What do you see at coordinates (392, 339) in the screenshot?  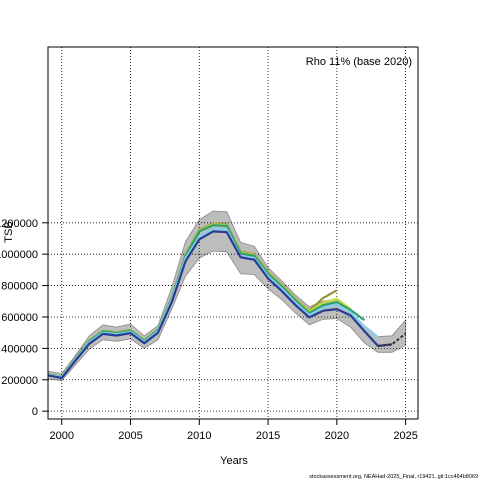 I see `series-line-2025` at bounding box center [392, 339].